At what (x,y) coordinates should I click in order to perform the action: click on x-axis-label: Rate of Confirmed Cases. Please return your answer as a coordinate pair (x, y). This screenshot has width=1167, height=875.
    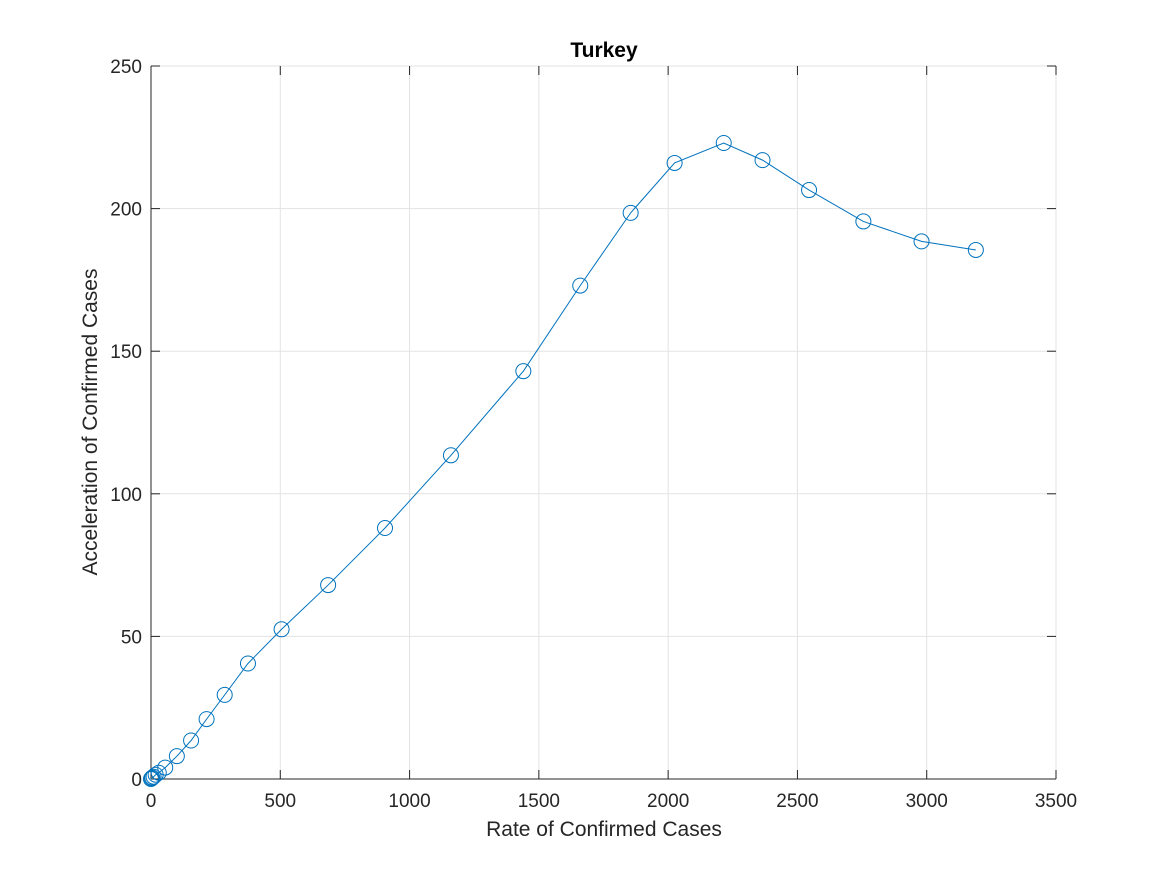
    Looking at the image, I should click on (604, 829).